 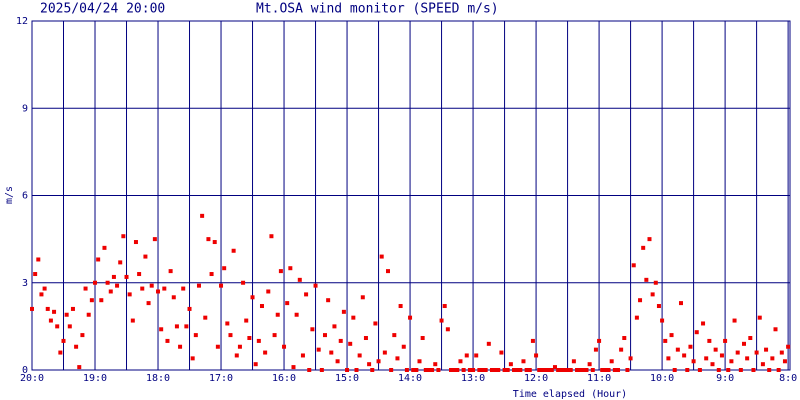 What do you see at coordinates (788, 378) in the screenshot?
I see `x-tick-label: 8:0` at bounding box center [788, 378].